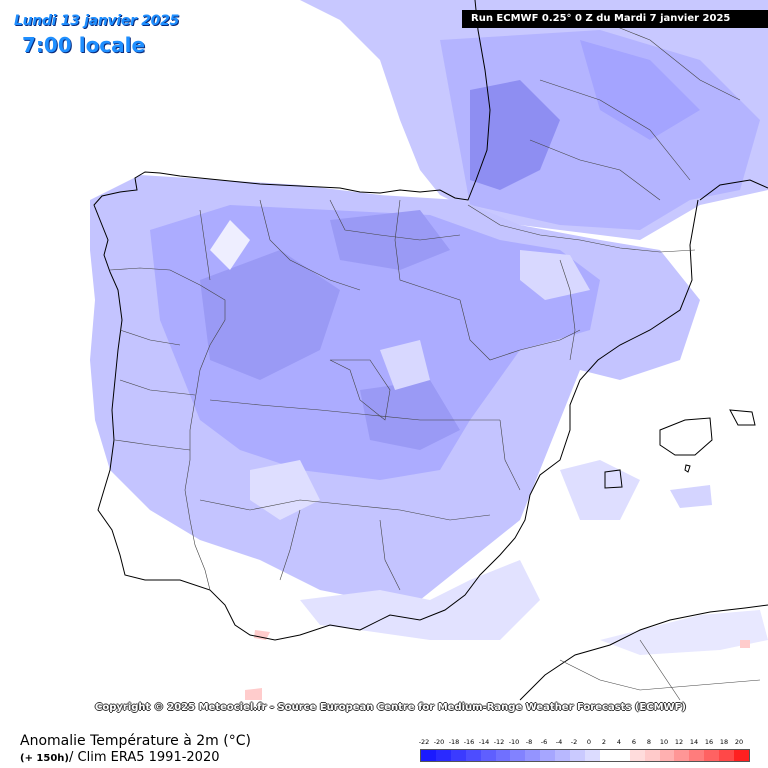  I want to click on legend-label: -6, so click(544, 742).